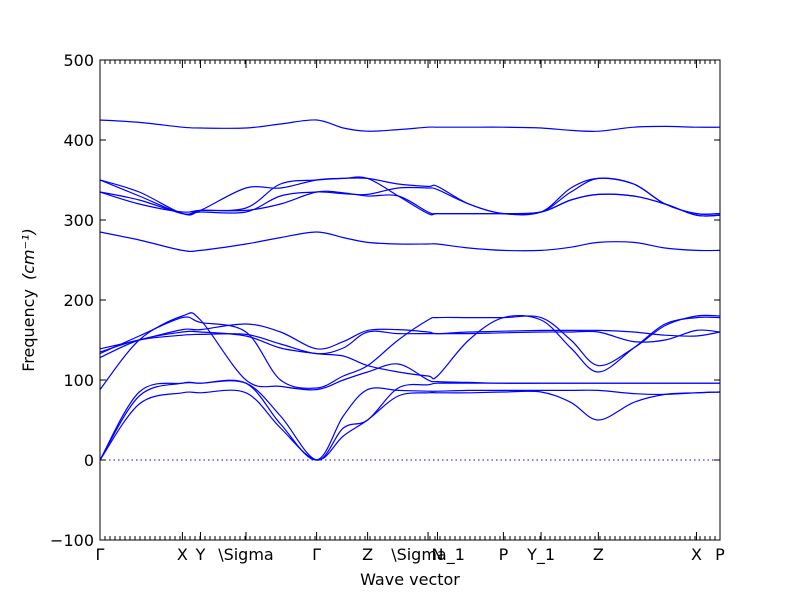  What do you see at coordinates (78, 220) in the screenshot?
I see `y-tick-label-4: 300` at bounding box center [78, 220].